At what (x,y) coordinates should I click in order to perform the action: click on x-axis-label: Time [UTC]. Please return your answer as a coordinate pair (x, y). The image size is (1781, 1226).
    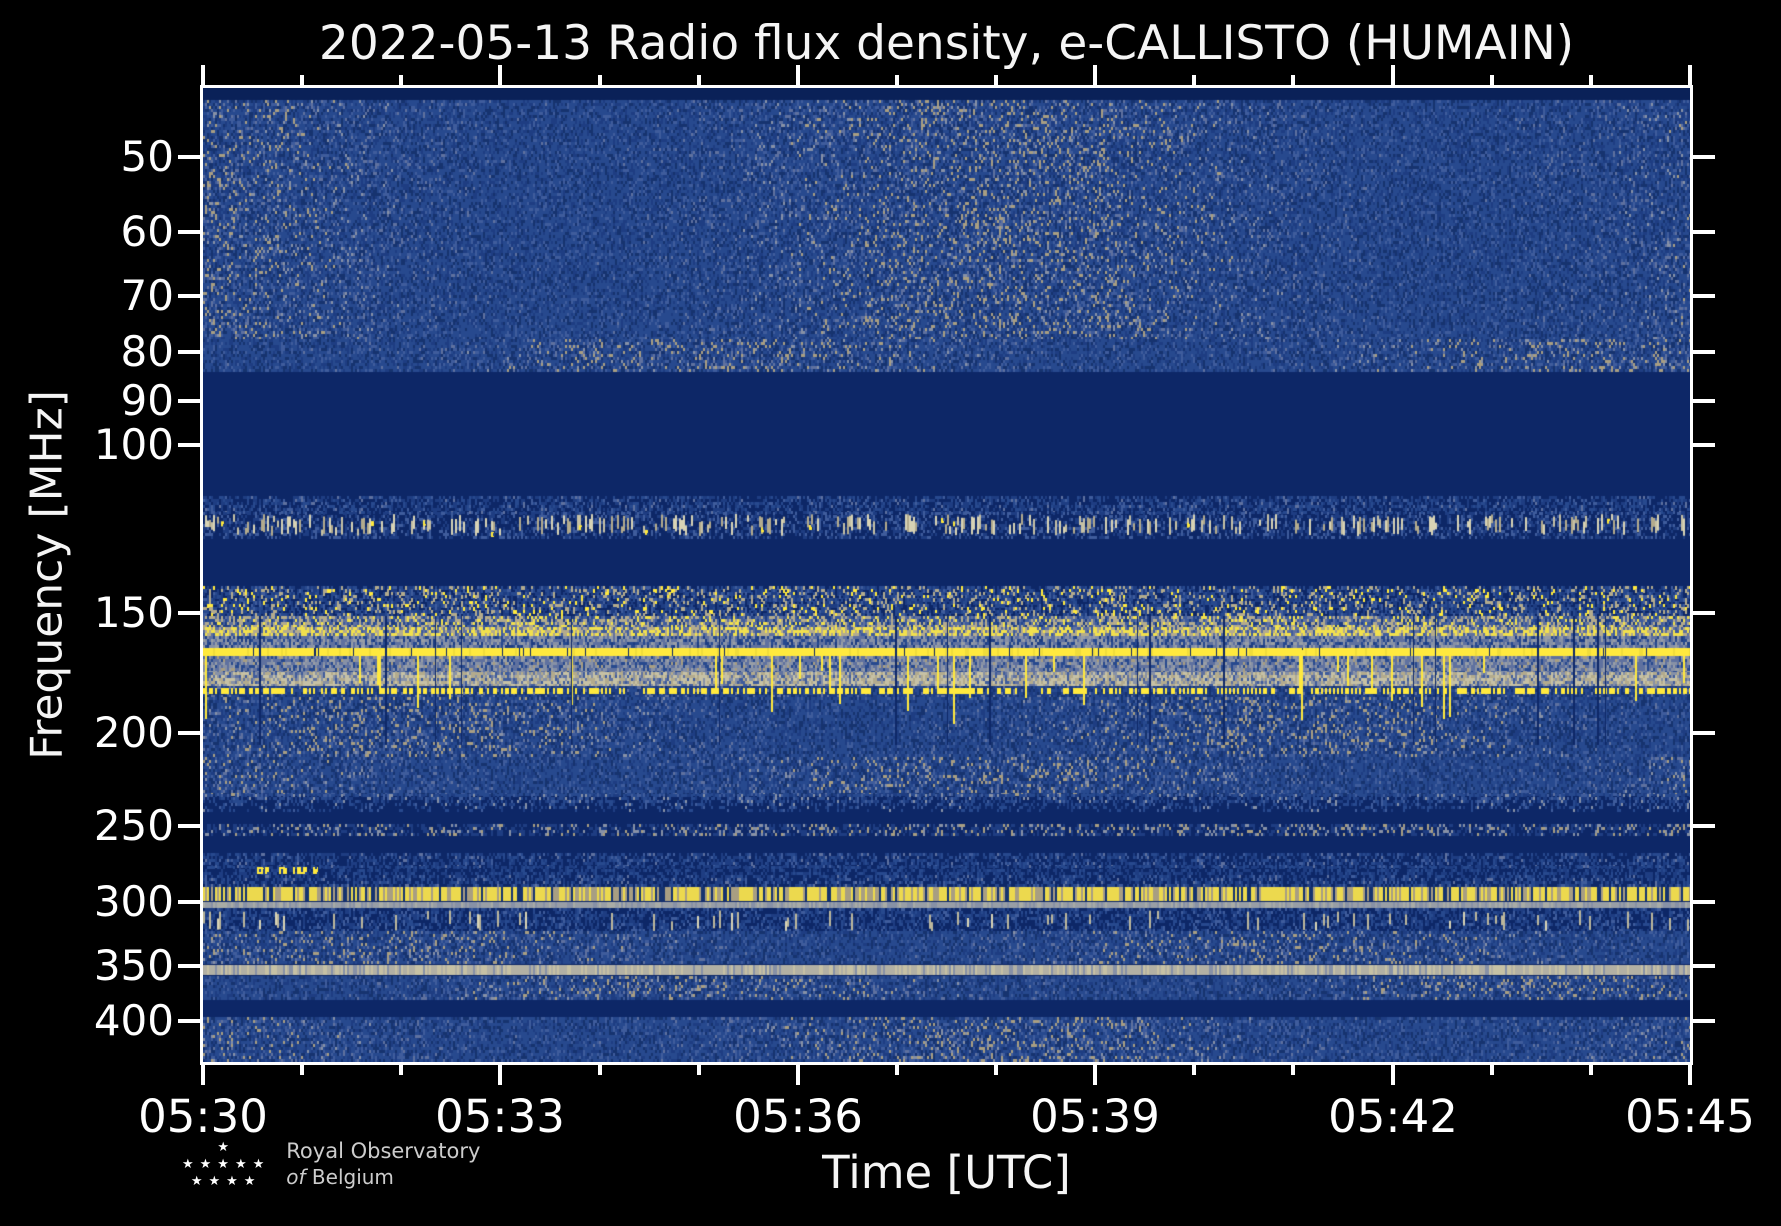
    Looking at the image, I should click on (946, 1172).